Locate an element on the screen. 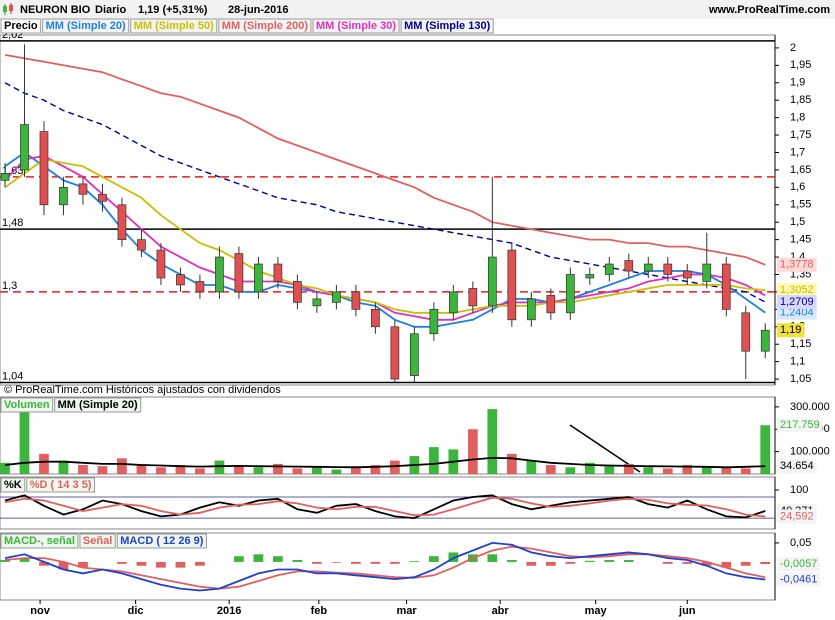  level-label: 1,48 is located at coordinates (12, 223).